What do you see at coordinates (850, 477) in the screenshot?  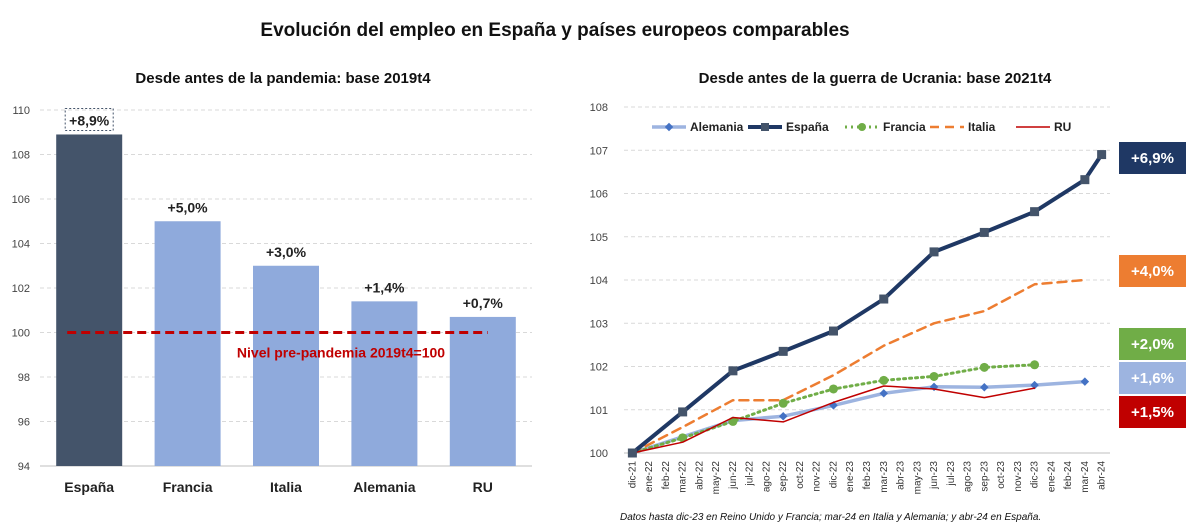 I see `x-tick-label: ene-23` at bounding box center [850, 477].